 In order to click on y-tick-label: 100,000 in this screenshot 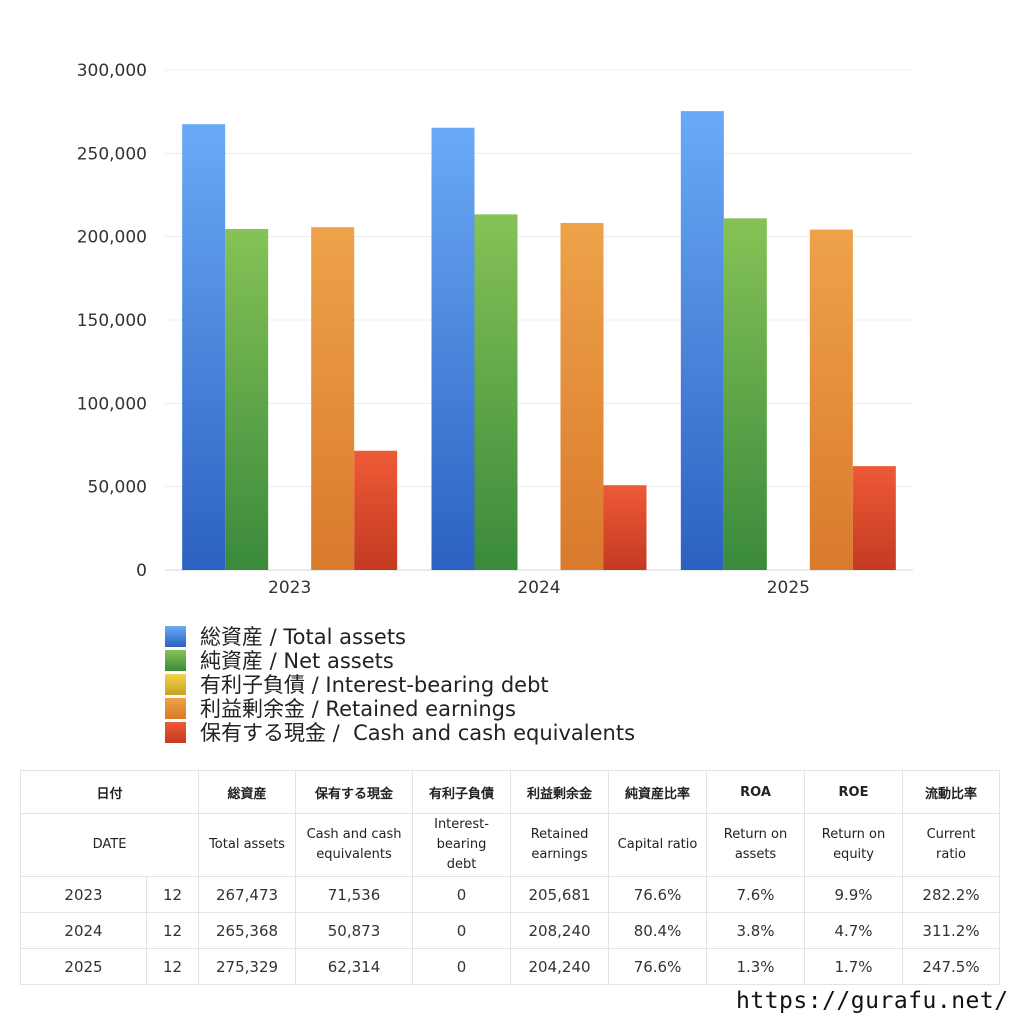, I will do `click(112, 404)`.